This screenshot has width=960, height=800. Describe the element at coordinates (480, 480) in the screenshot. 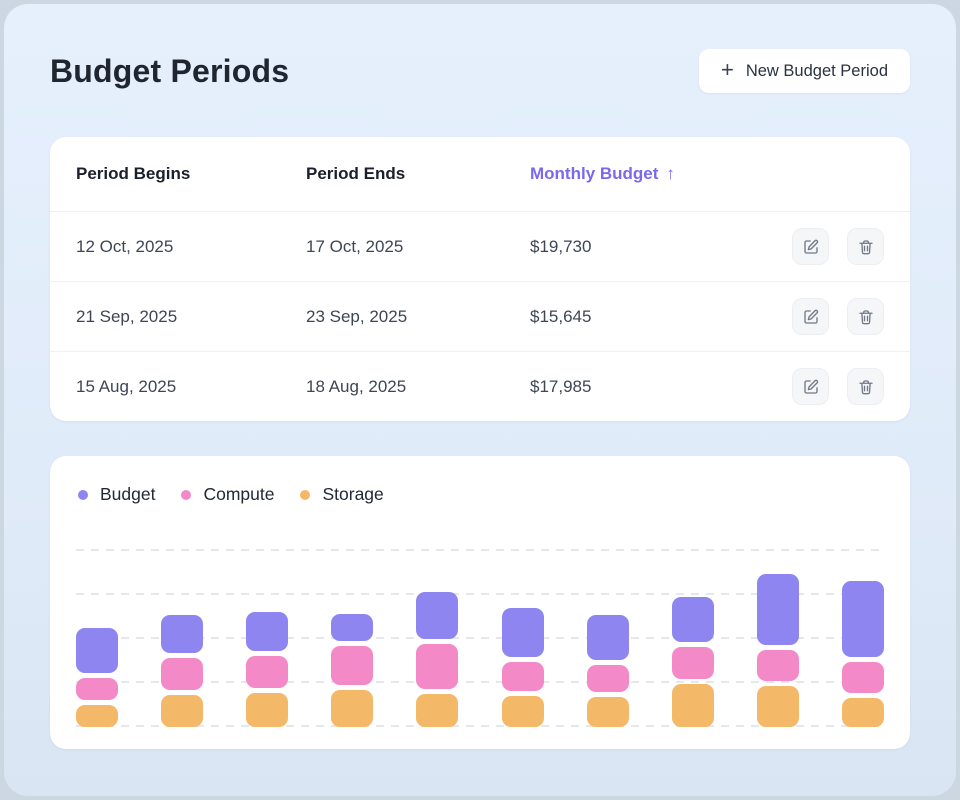

I see `chart-legend: Budget Compute Storage` at that location.